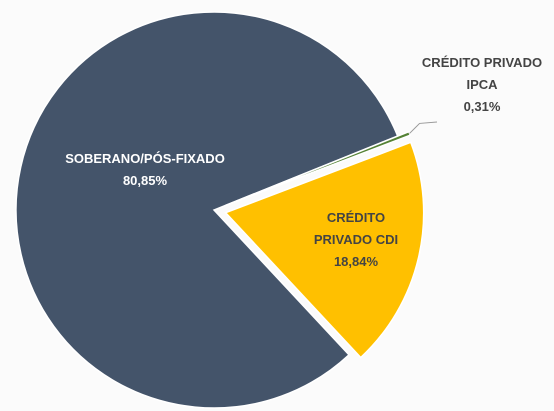 This screenshot has width=554, height=411. What do you see at coordinates (482, 106) in the screenshot?
I see `value-label: 0,31%` at bounding box center [482, 106].